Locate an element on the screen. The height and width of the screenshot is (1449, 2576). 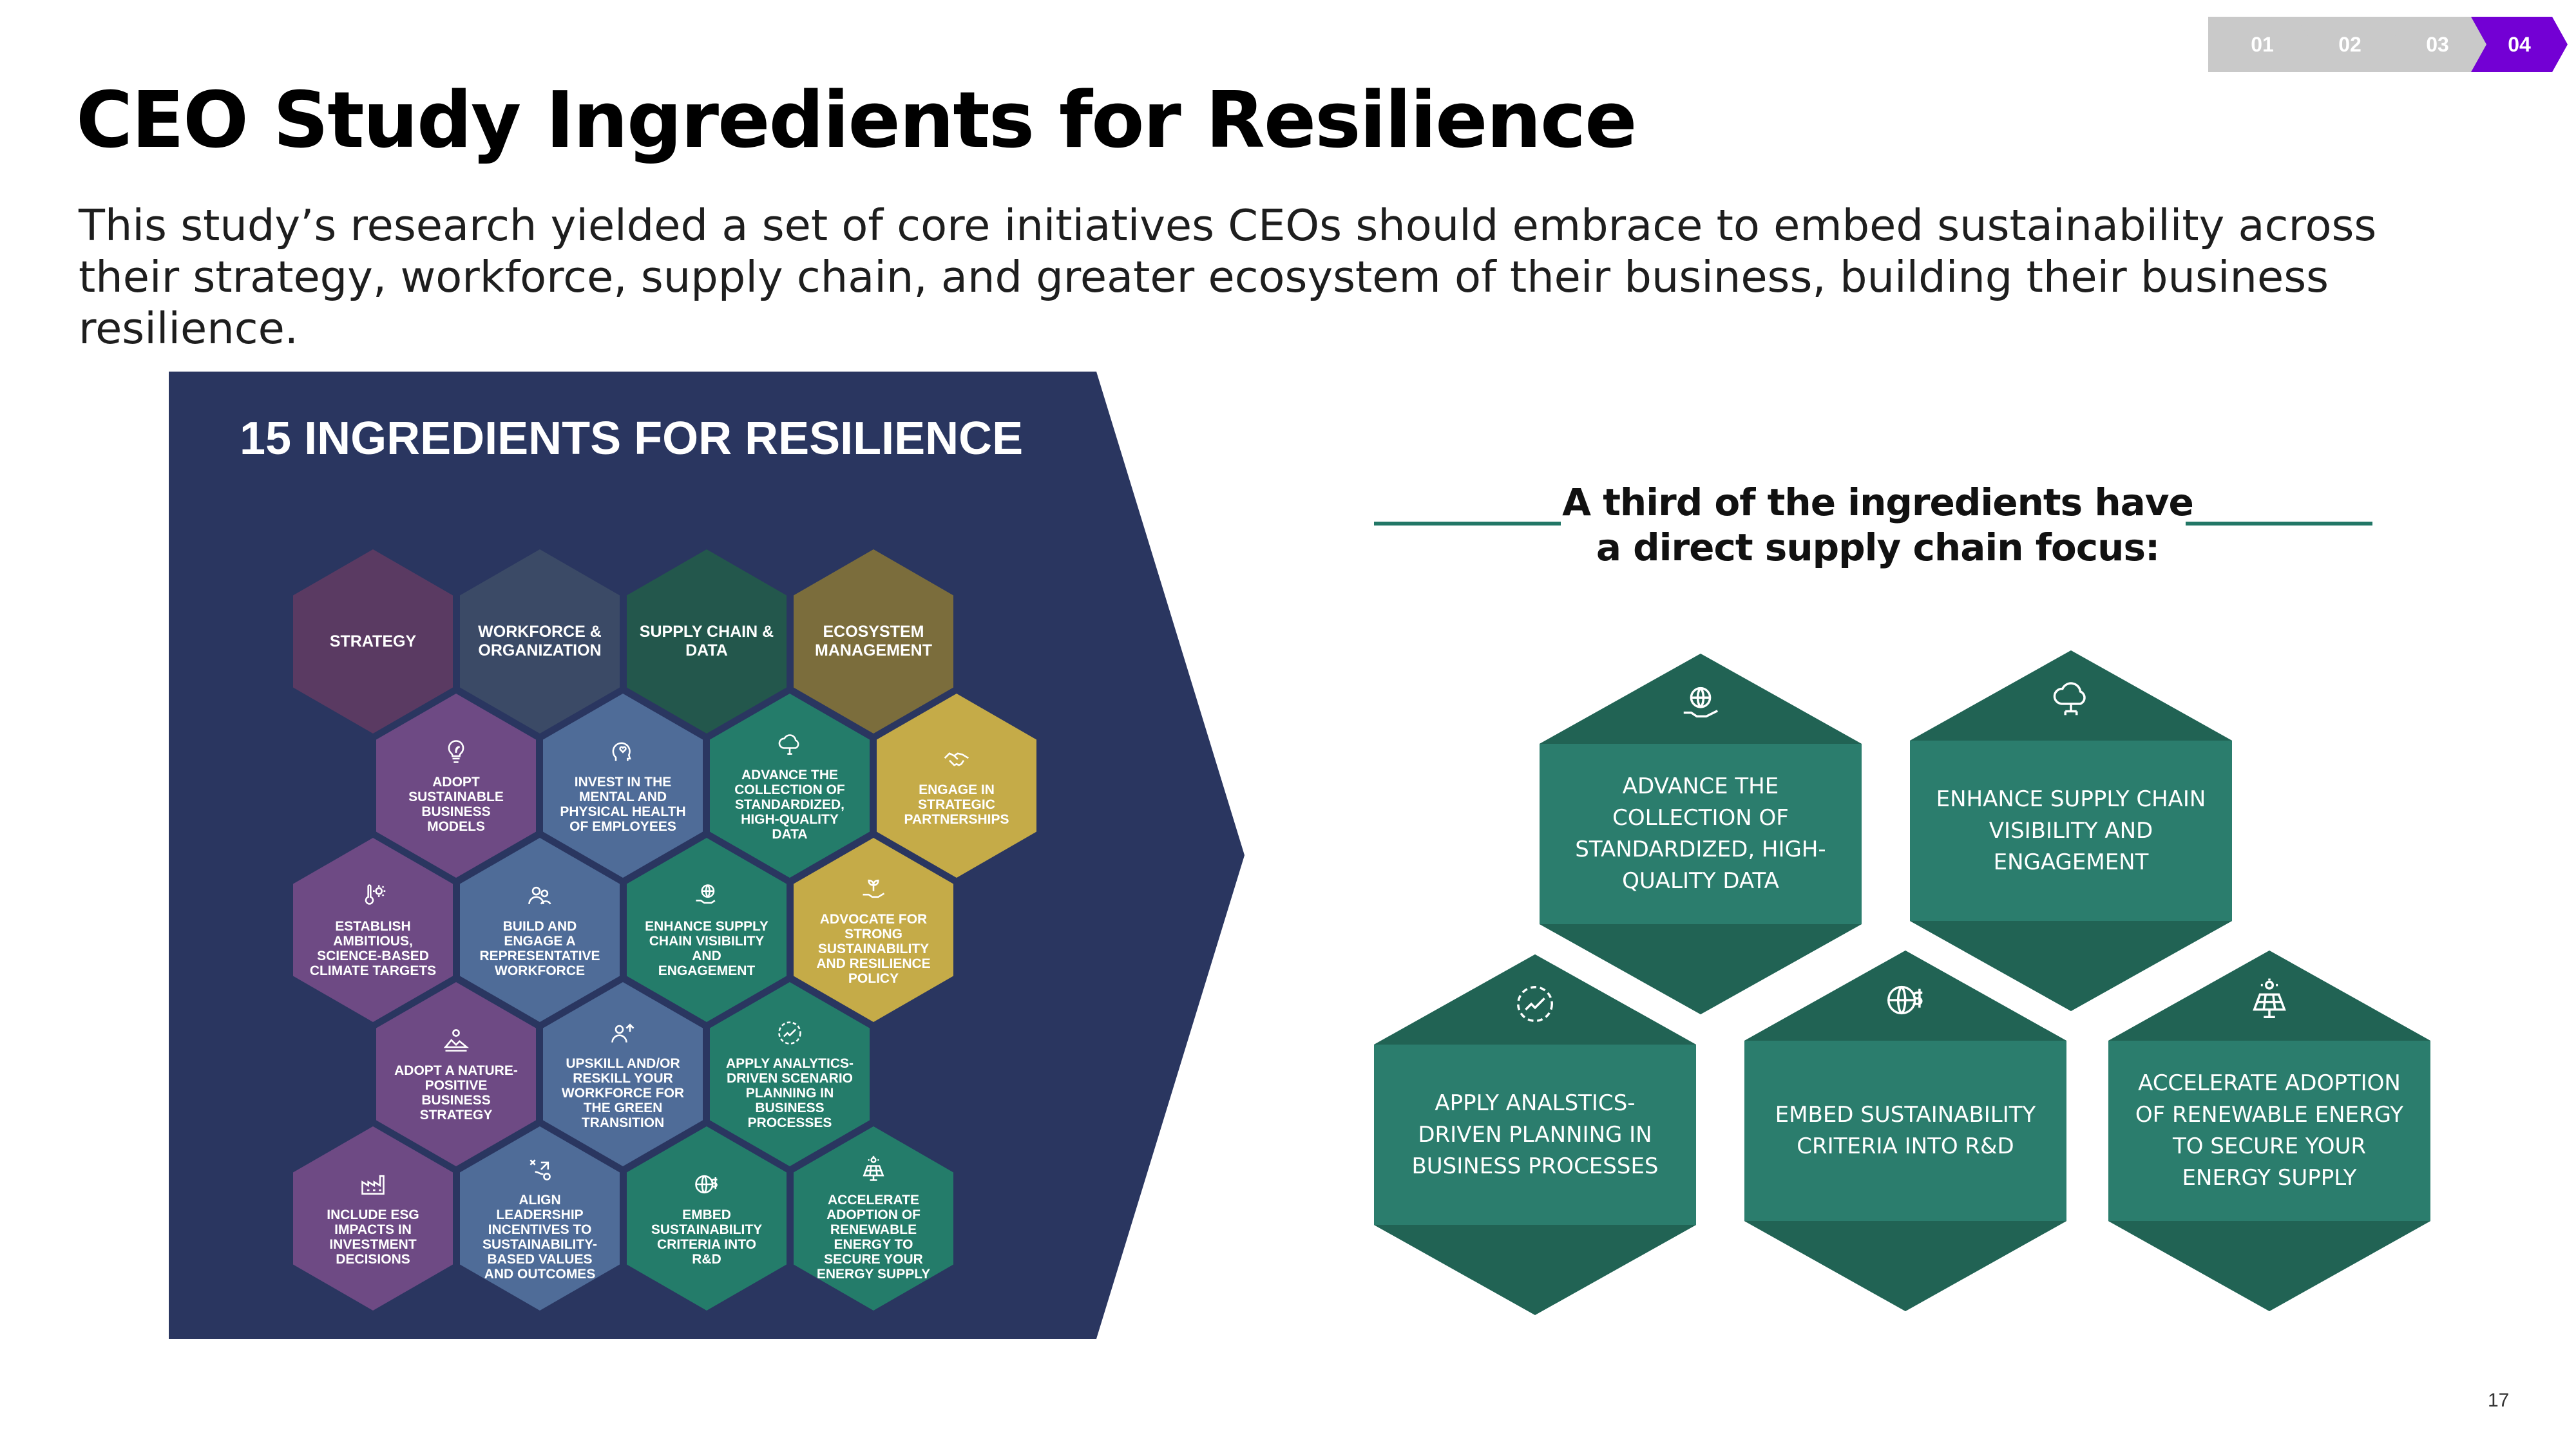
plant-hand-icon is located at coordinates (873, 889).